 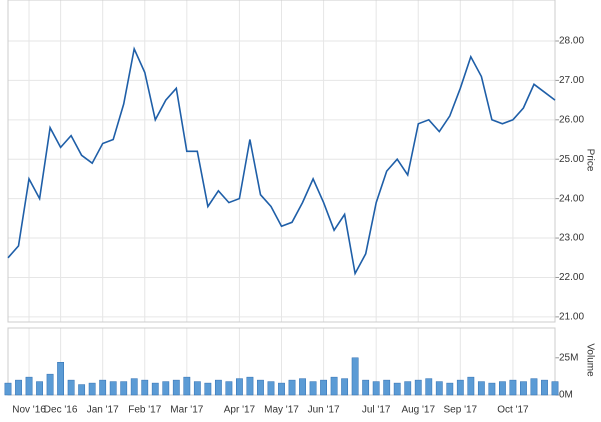 I want to click on y-tick-label: 26.00, so click(x=571, y=119).